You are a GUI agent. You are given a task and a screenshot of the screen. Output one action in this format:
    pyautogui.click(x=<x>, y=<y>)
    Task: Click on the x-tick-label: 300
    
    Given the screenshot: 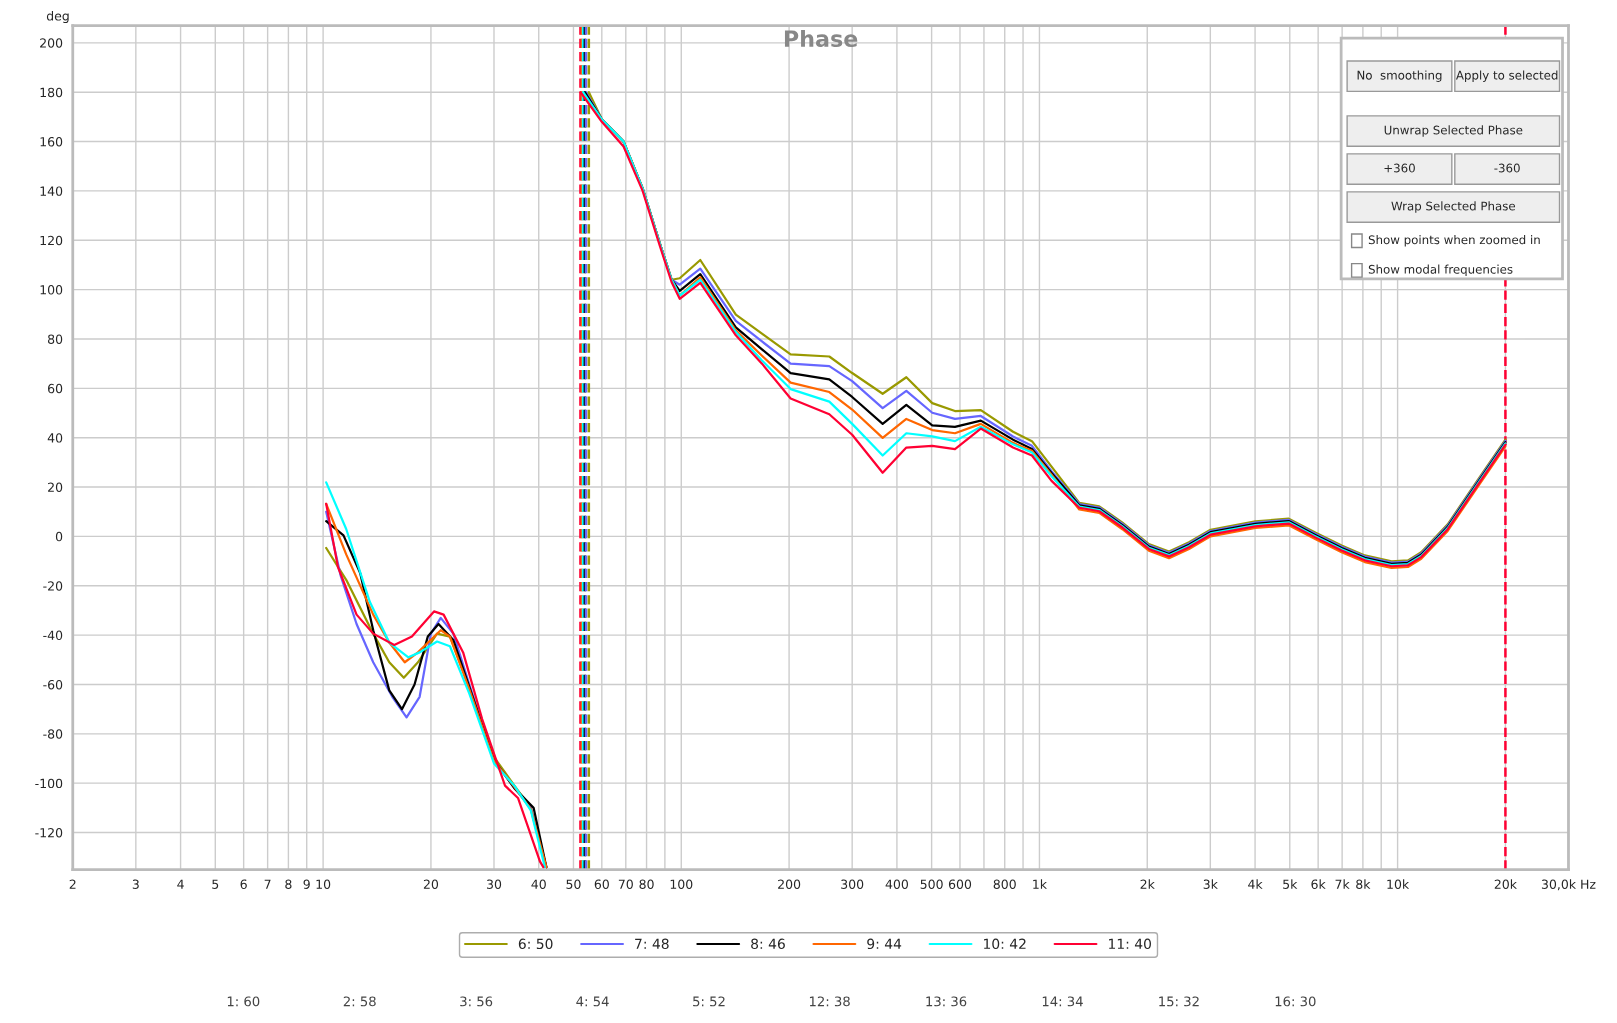 What is the action you would take?
    pyautogui.click(x=852, y=884)
    